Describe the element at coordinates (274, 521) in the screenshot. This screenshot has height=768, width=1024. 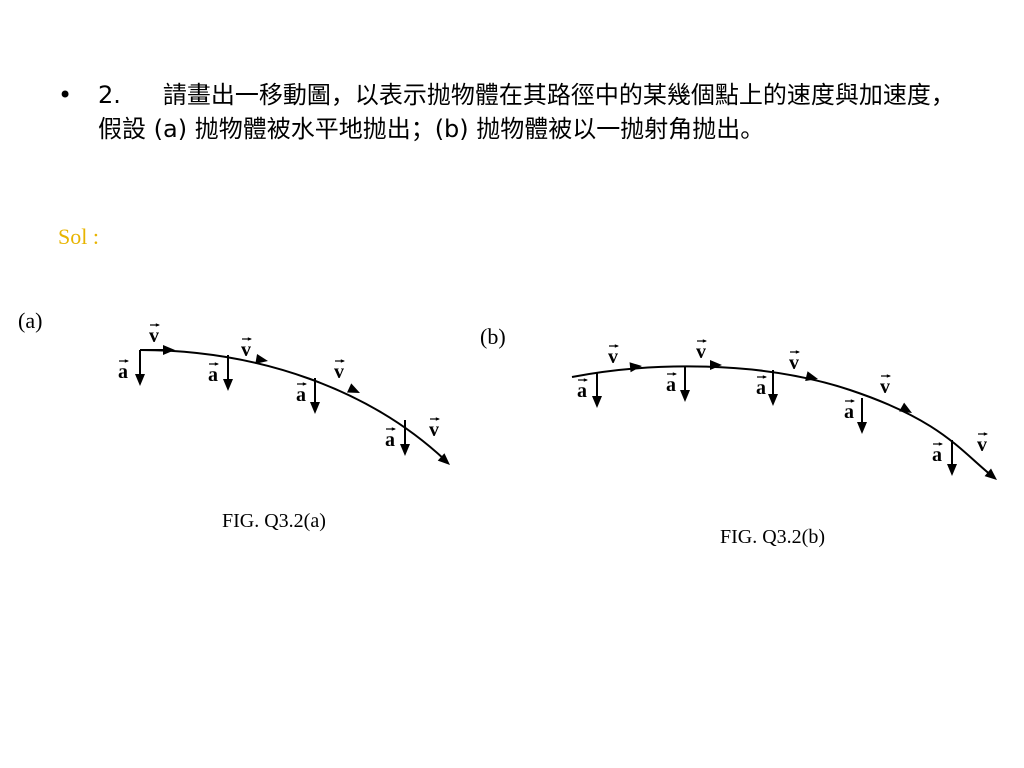
I see `caption: FIG. Q3.2(a)` at that location.